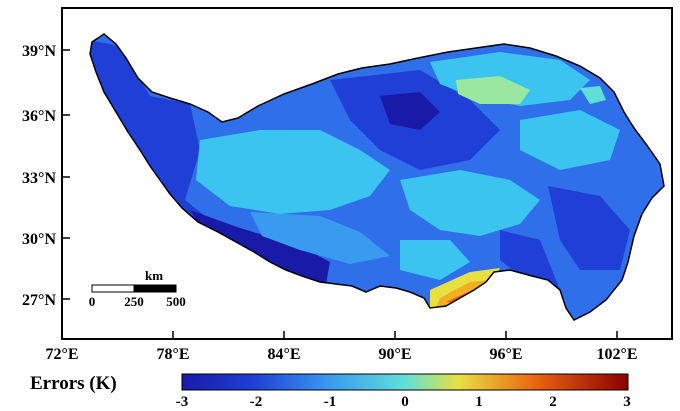  I want to click on scale-segment-white, so click(113, 288).